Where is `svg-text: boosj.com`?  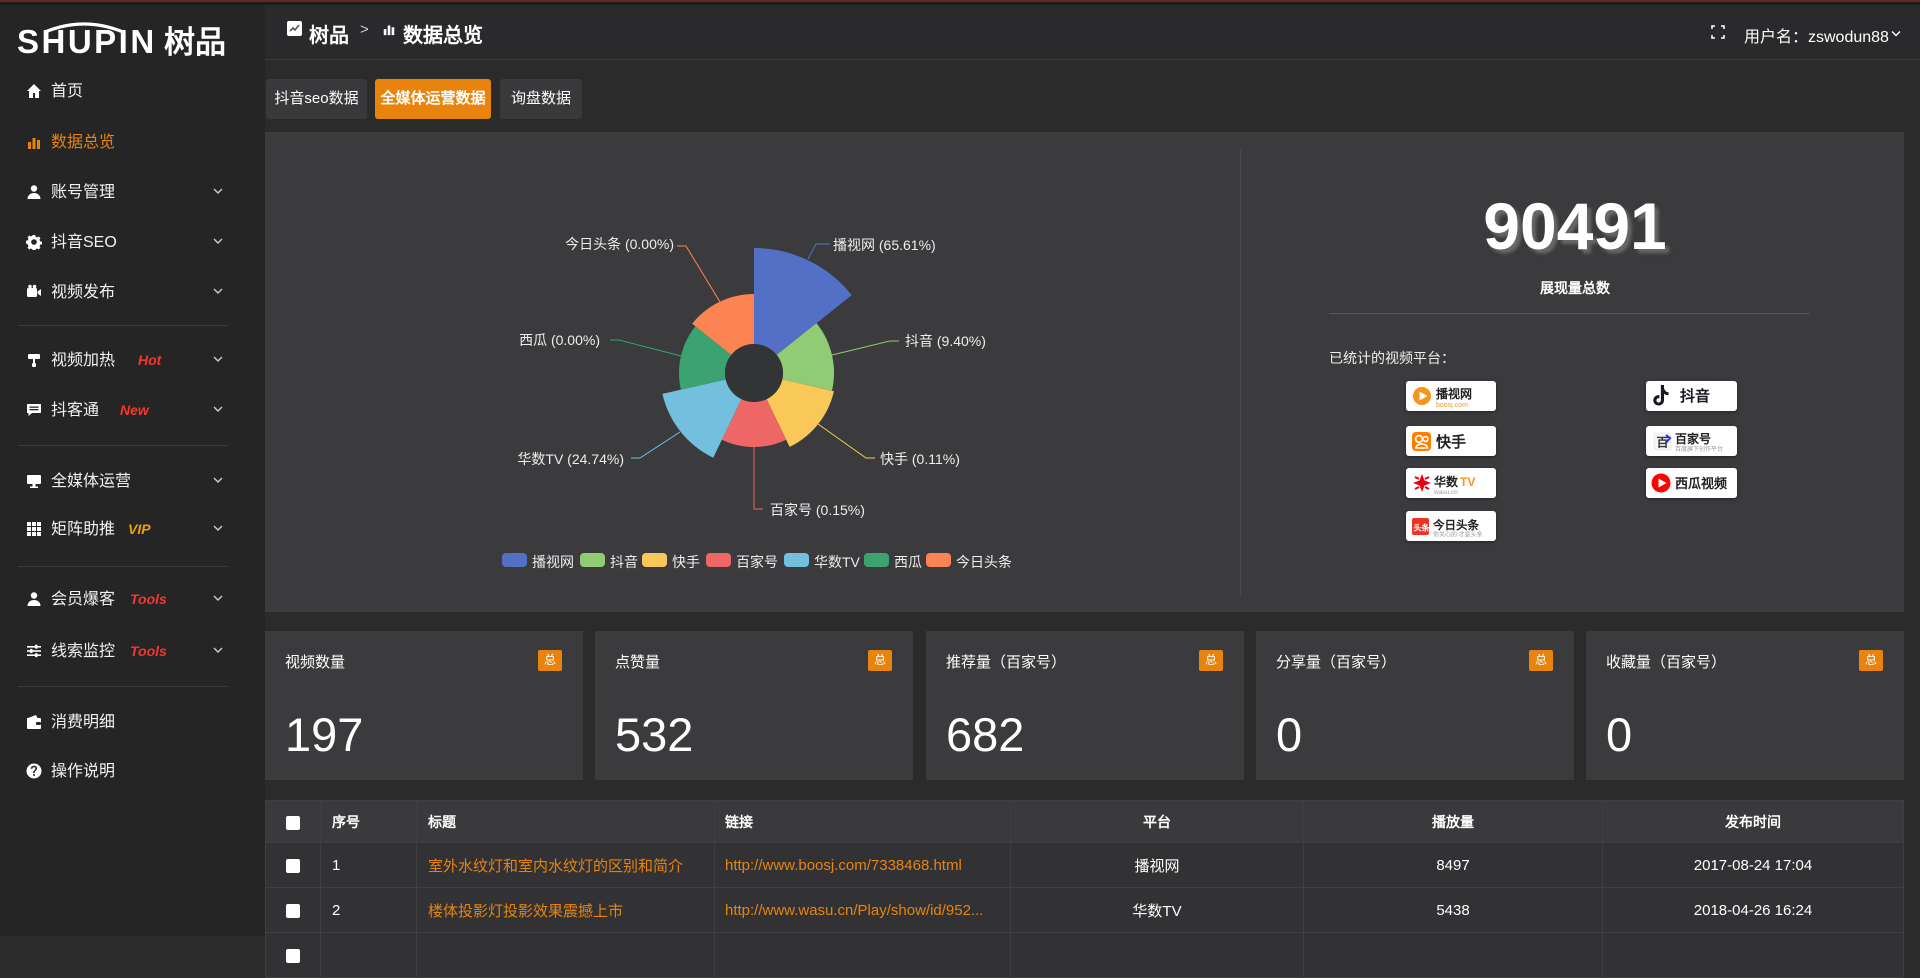
svg-text: boosj.com is located at coordinates (1452, 405).